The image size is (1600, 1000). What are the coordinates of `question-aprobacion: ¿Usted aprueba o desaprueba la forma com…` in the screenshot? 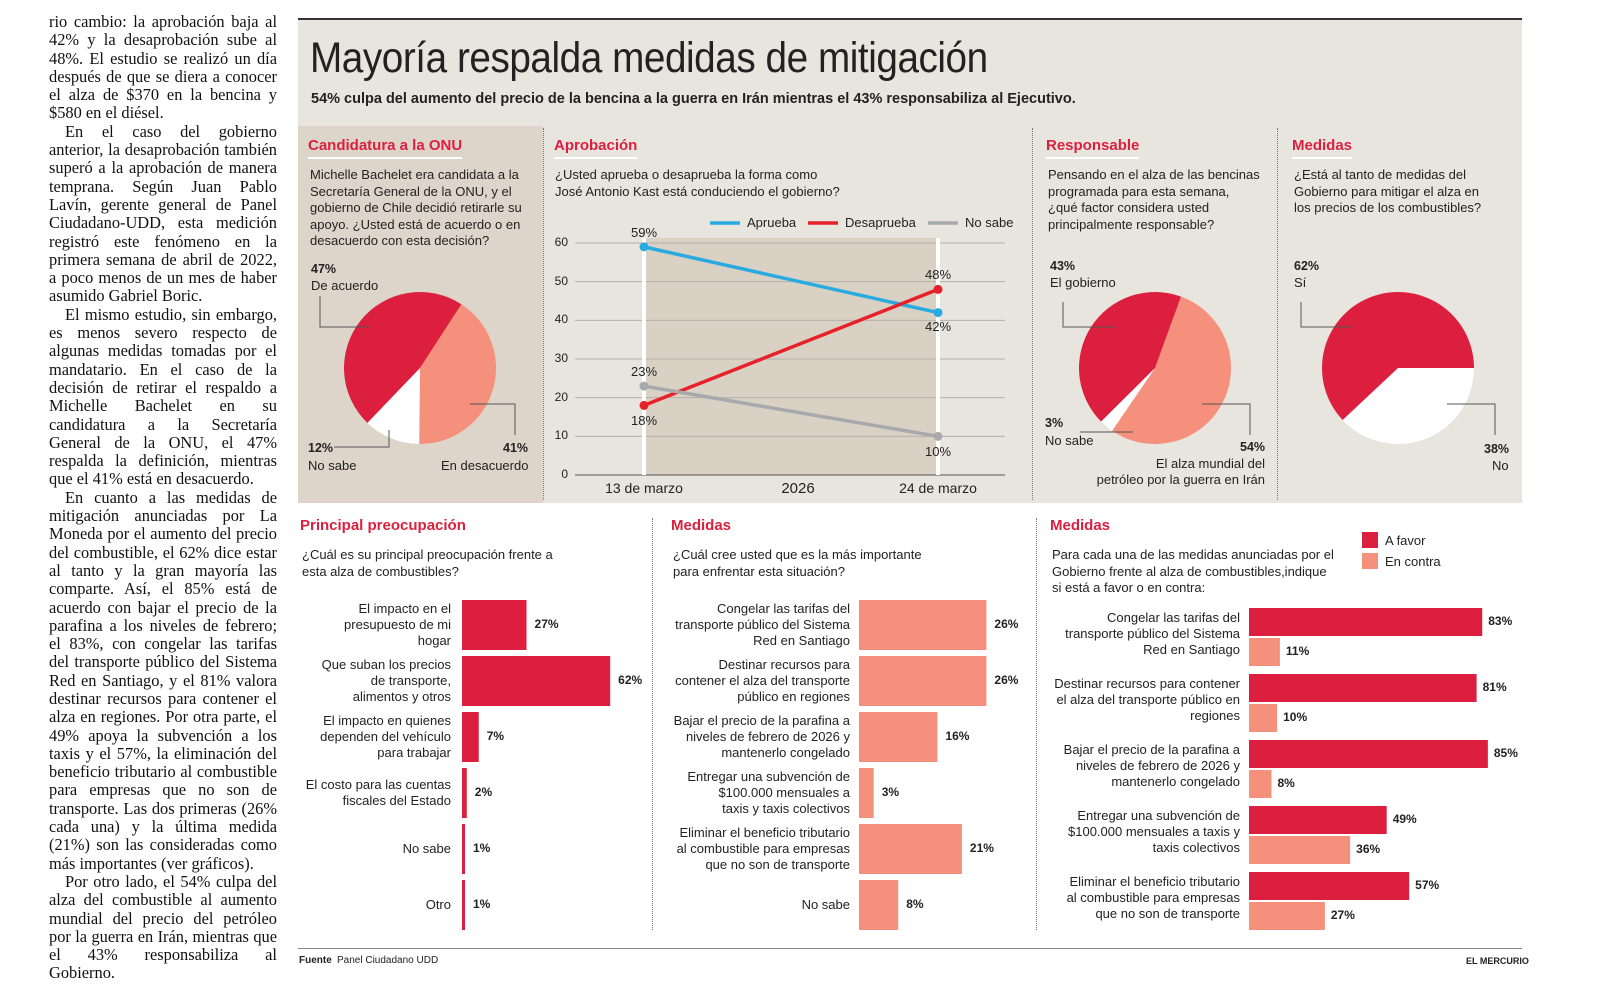 It's located at (697, 183).